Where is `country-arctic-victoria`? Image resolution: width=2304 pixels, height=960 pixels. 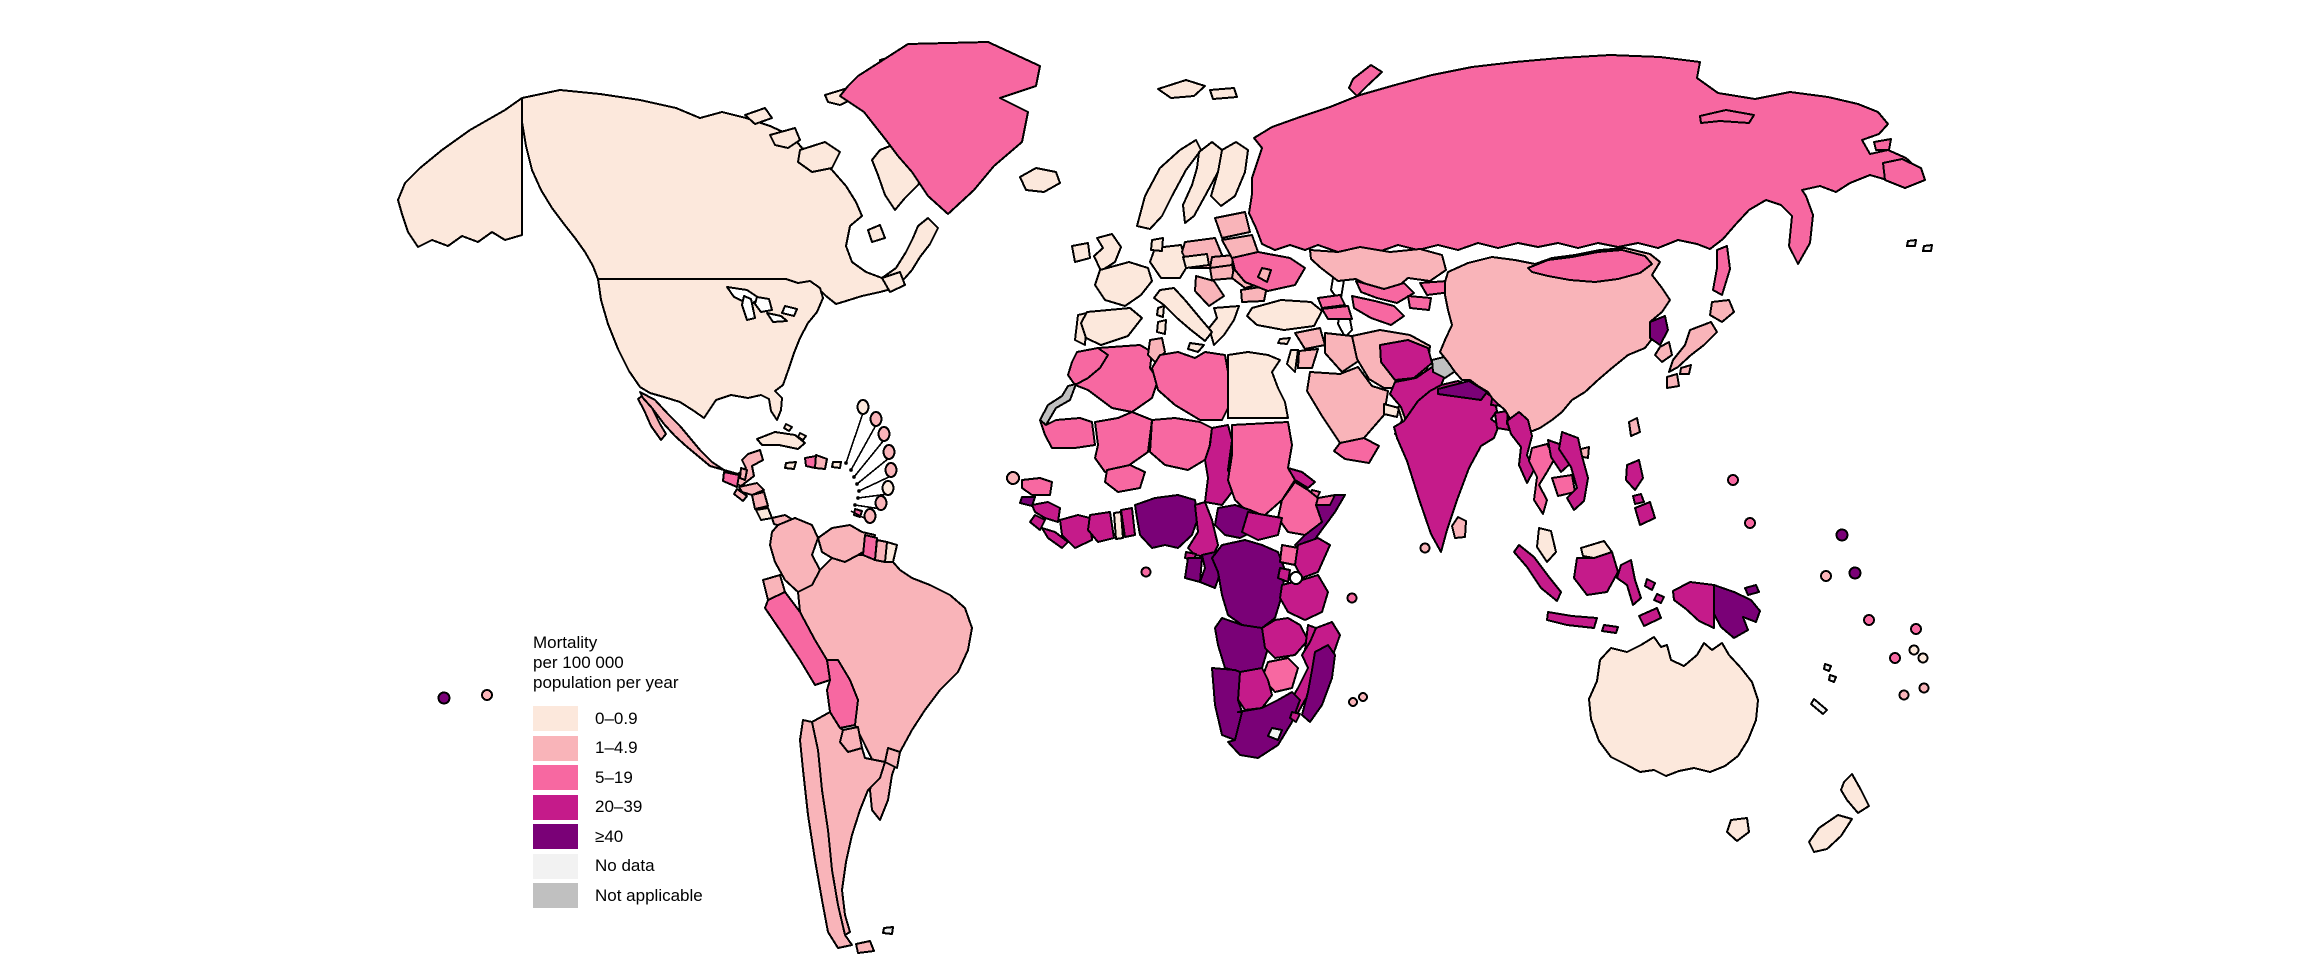
country-arctic-victoria is located at coordinates (819, 157).